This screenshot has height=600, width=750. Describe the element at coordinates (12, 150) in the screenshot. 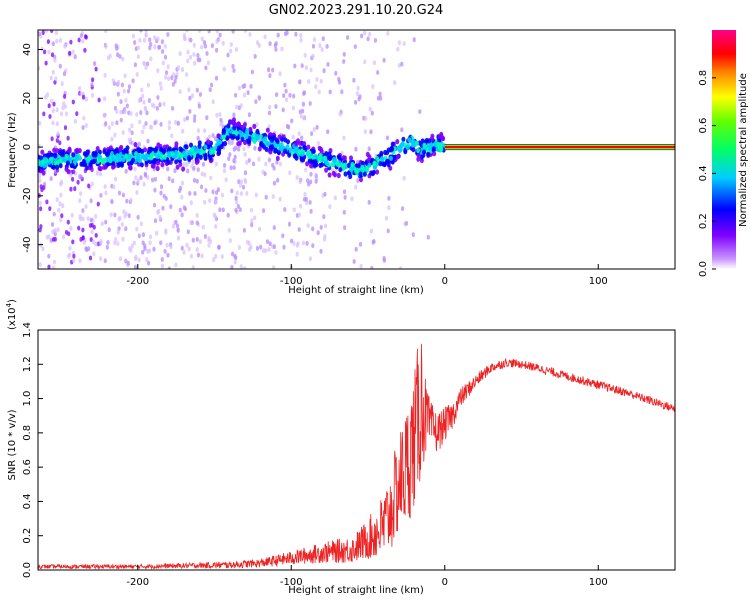

I see `spectrogram-y-label: Frequency (Hz)` at that location.